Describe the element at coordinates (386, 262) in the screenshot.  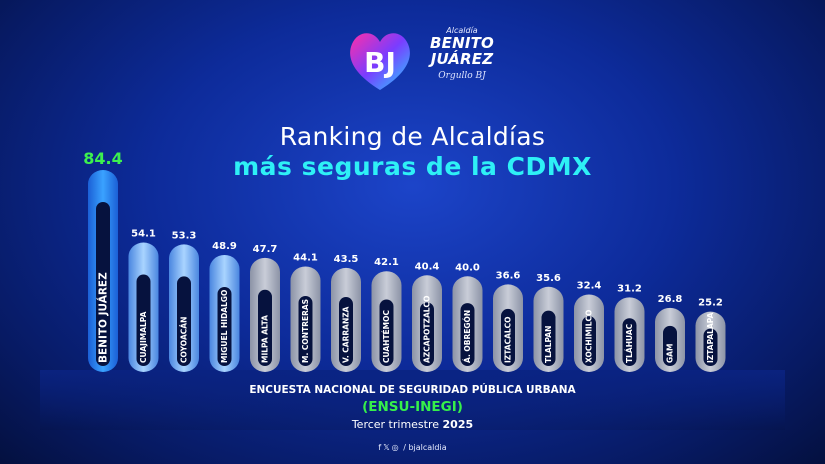
I see `value-label: 42.1` at that location.